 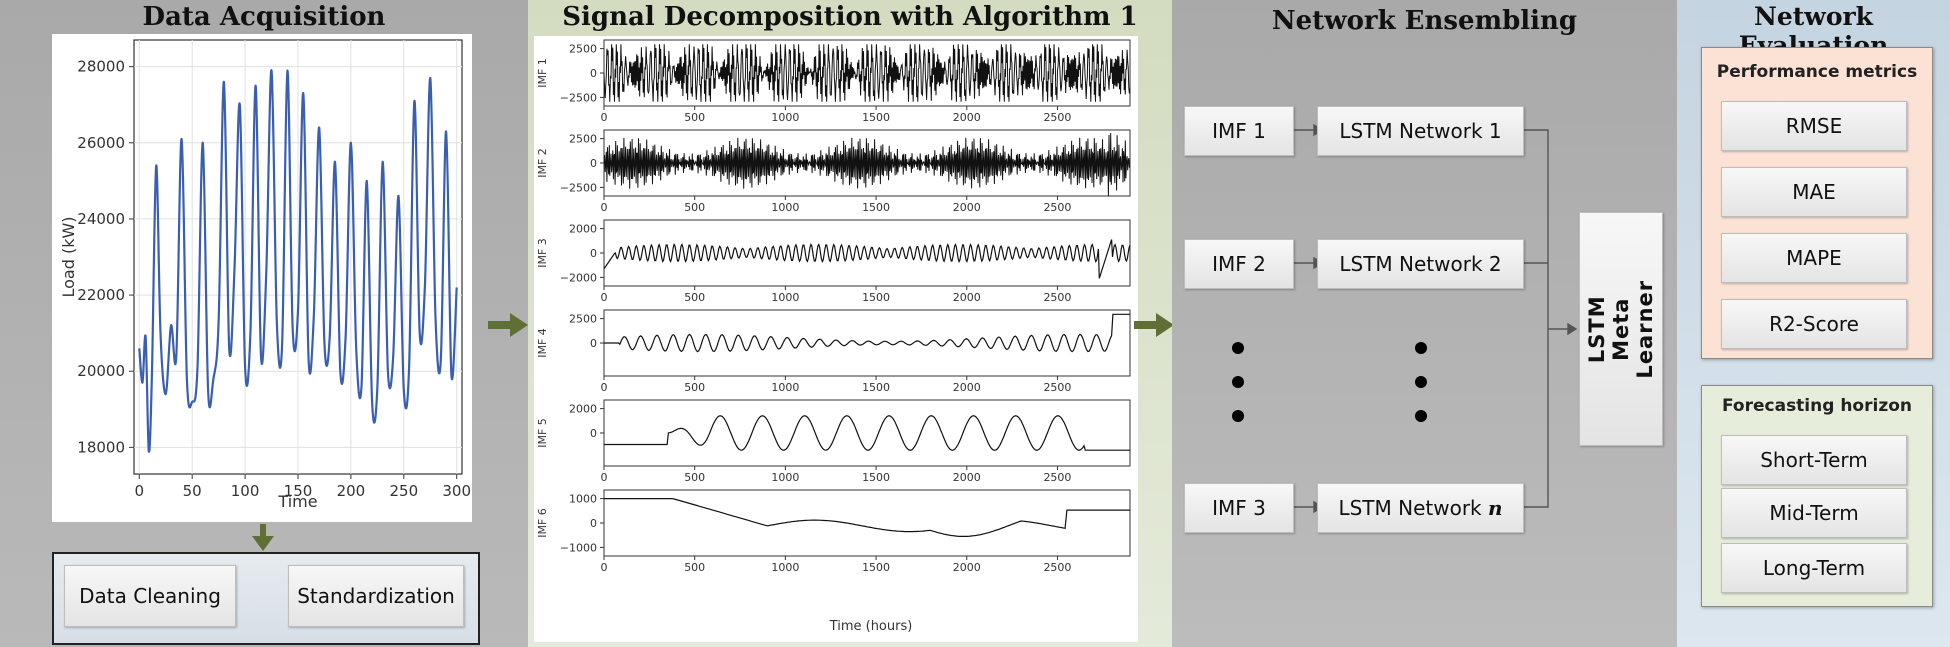 What do you see at coordinates (1814, 126) in the screenshot?
I see `metric-rmse: RMSE` at bounding box center [1814, 126].